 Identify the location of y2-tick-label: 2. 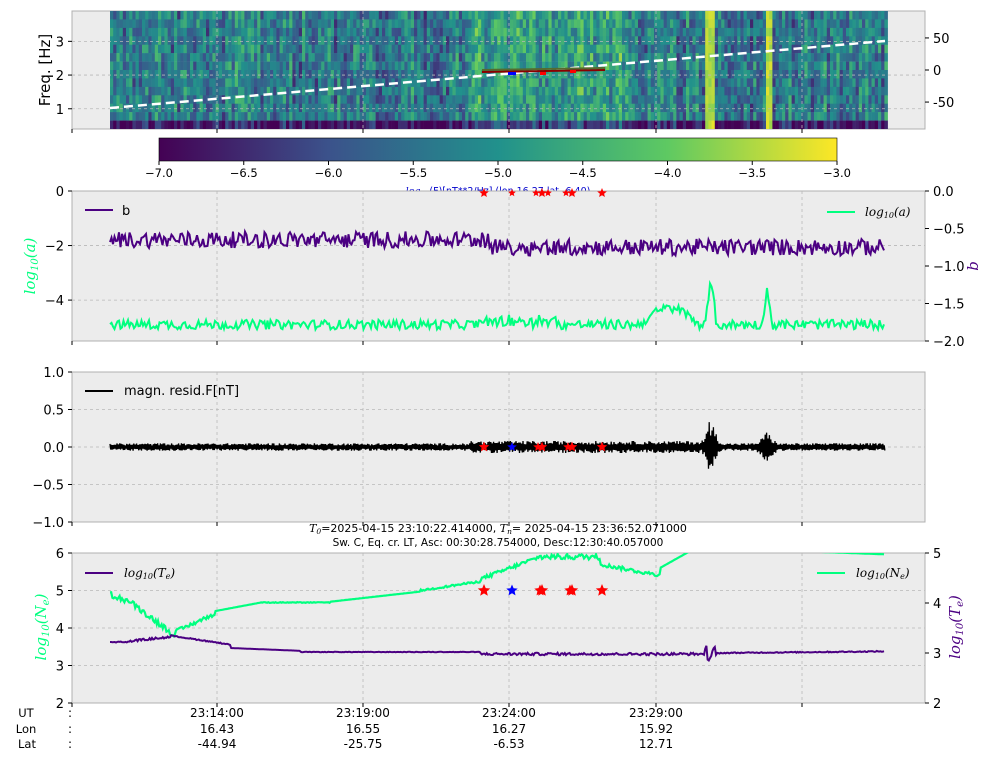
(937, 704).